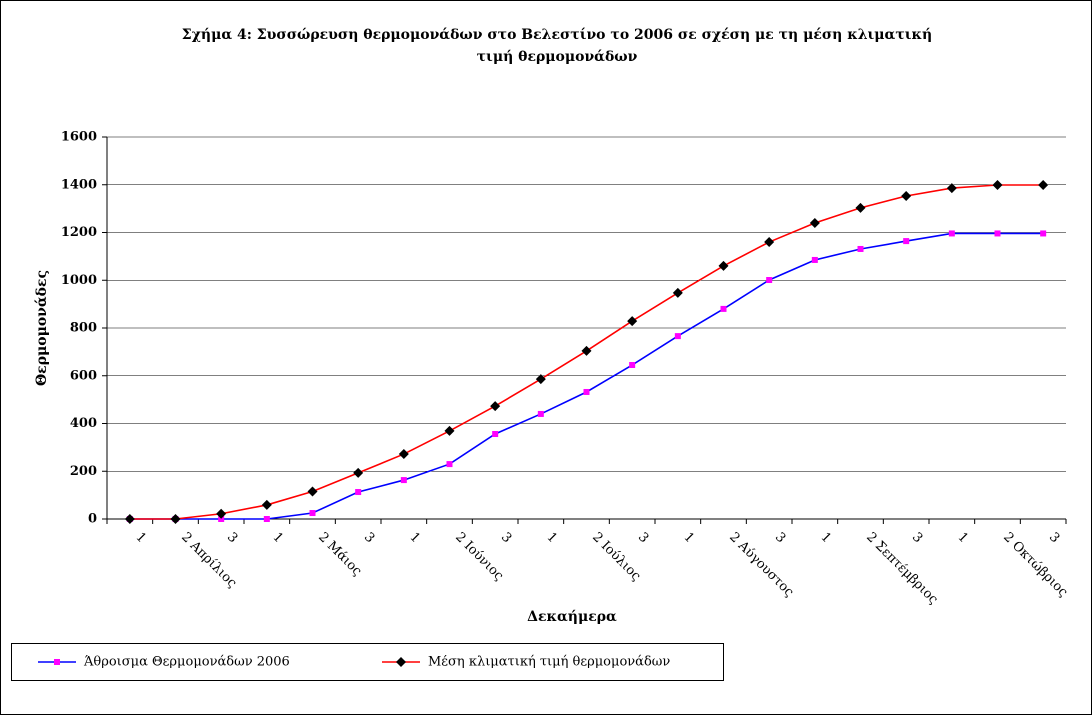 The height and width of the screenshot is (715, 1092). What do you see at coordinates (79, 280) in the screenshot?
I see `y-tick-label: 1000` at bounding box center [79, 280].